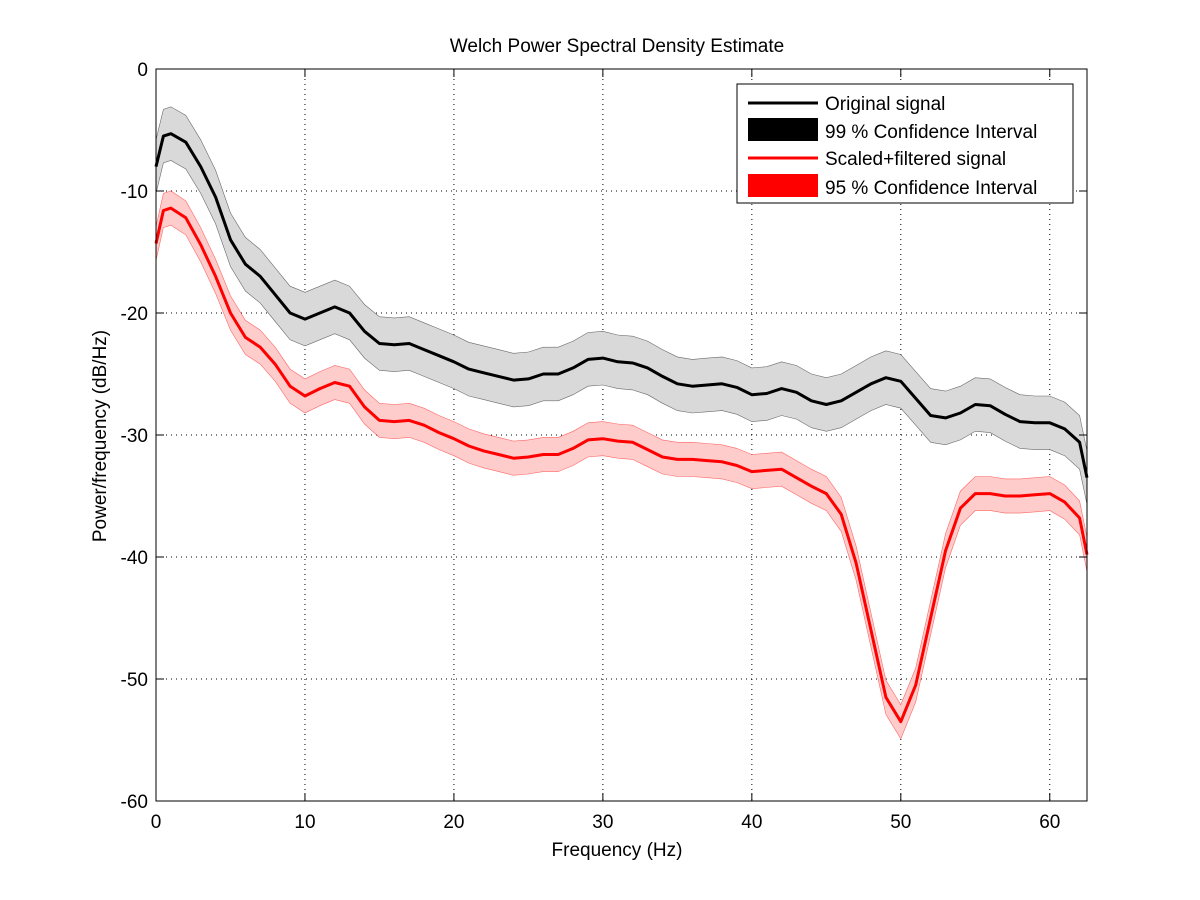 The image size is (1200, 900). I want to click on legend-label-original-signal: Original signal, so click(885, 104).